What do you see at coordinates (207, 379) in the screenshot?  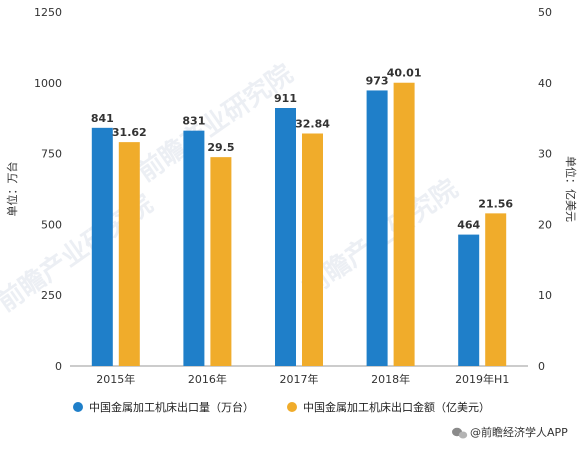 I see `category-label: 2016年` at bounding box center [207, 379].